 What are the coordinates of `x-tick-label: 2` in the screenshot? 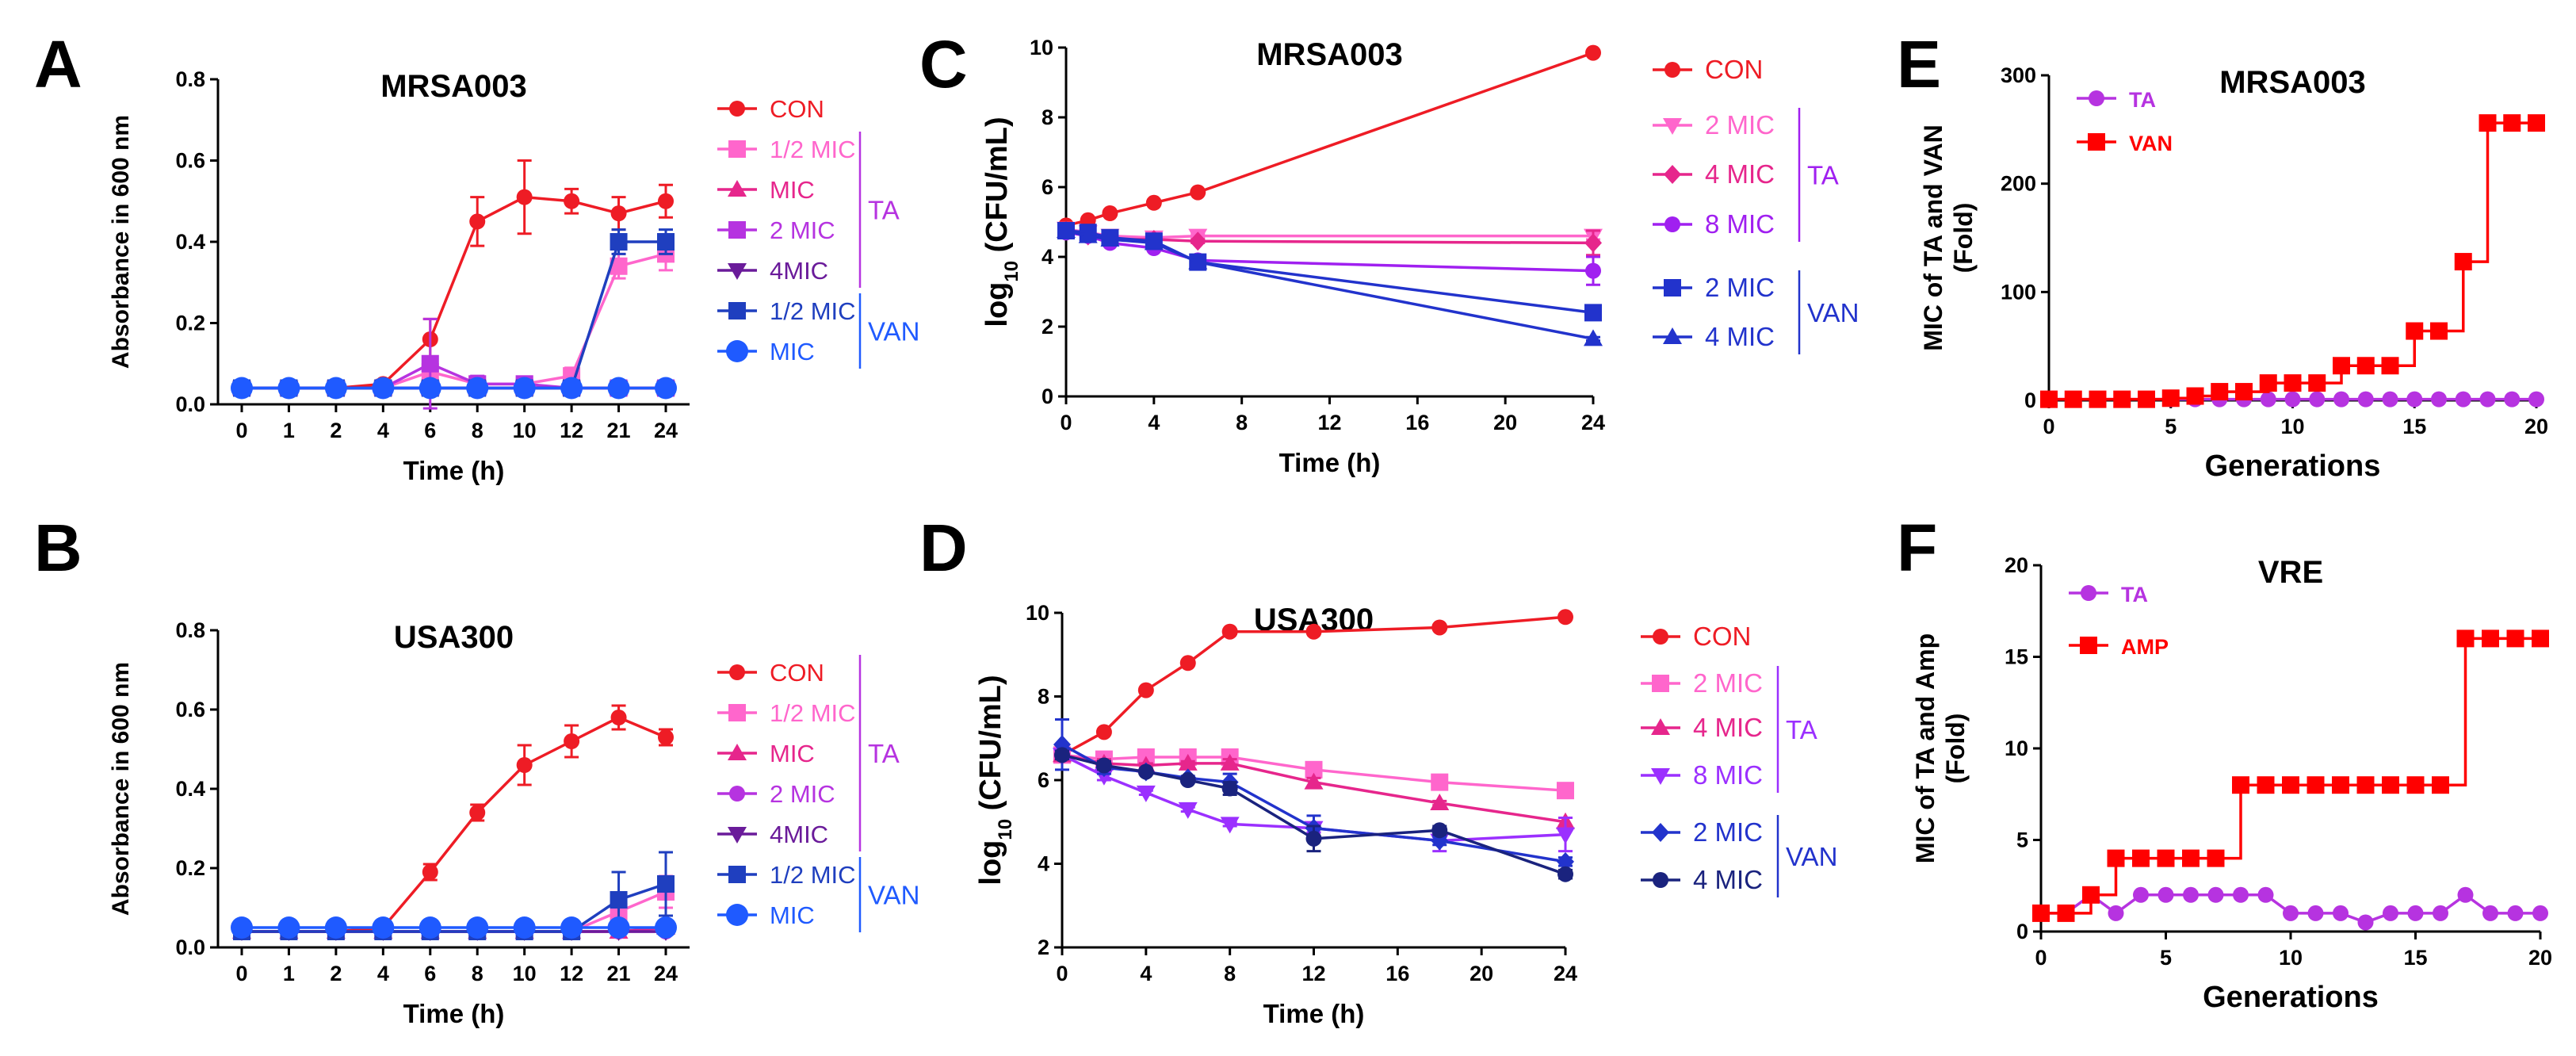 It's located at (336, 431).